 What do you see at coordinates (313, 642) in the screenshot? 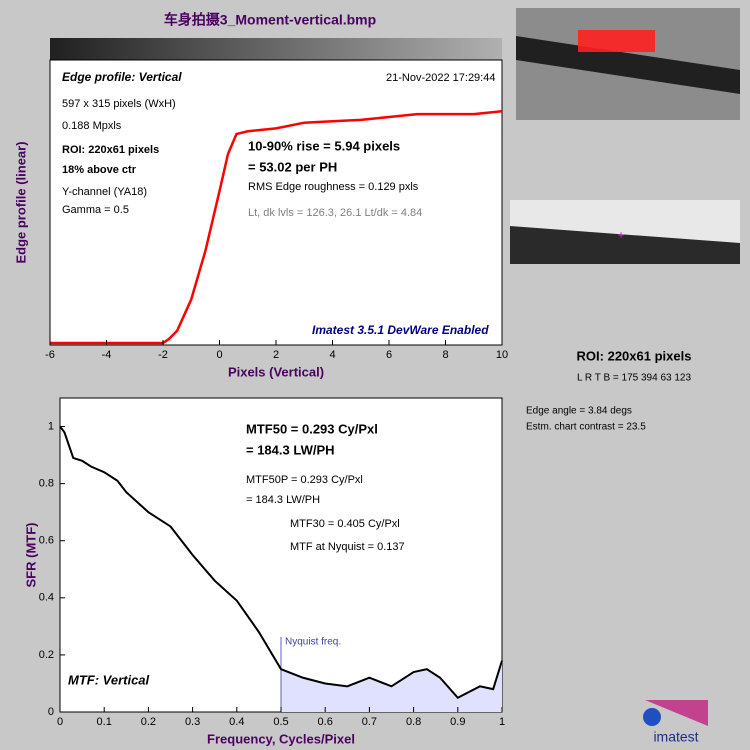
I see `nyquist-label: Nyquist freq.` at bounding box center [313, 642].